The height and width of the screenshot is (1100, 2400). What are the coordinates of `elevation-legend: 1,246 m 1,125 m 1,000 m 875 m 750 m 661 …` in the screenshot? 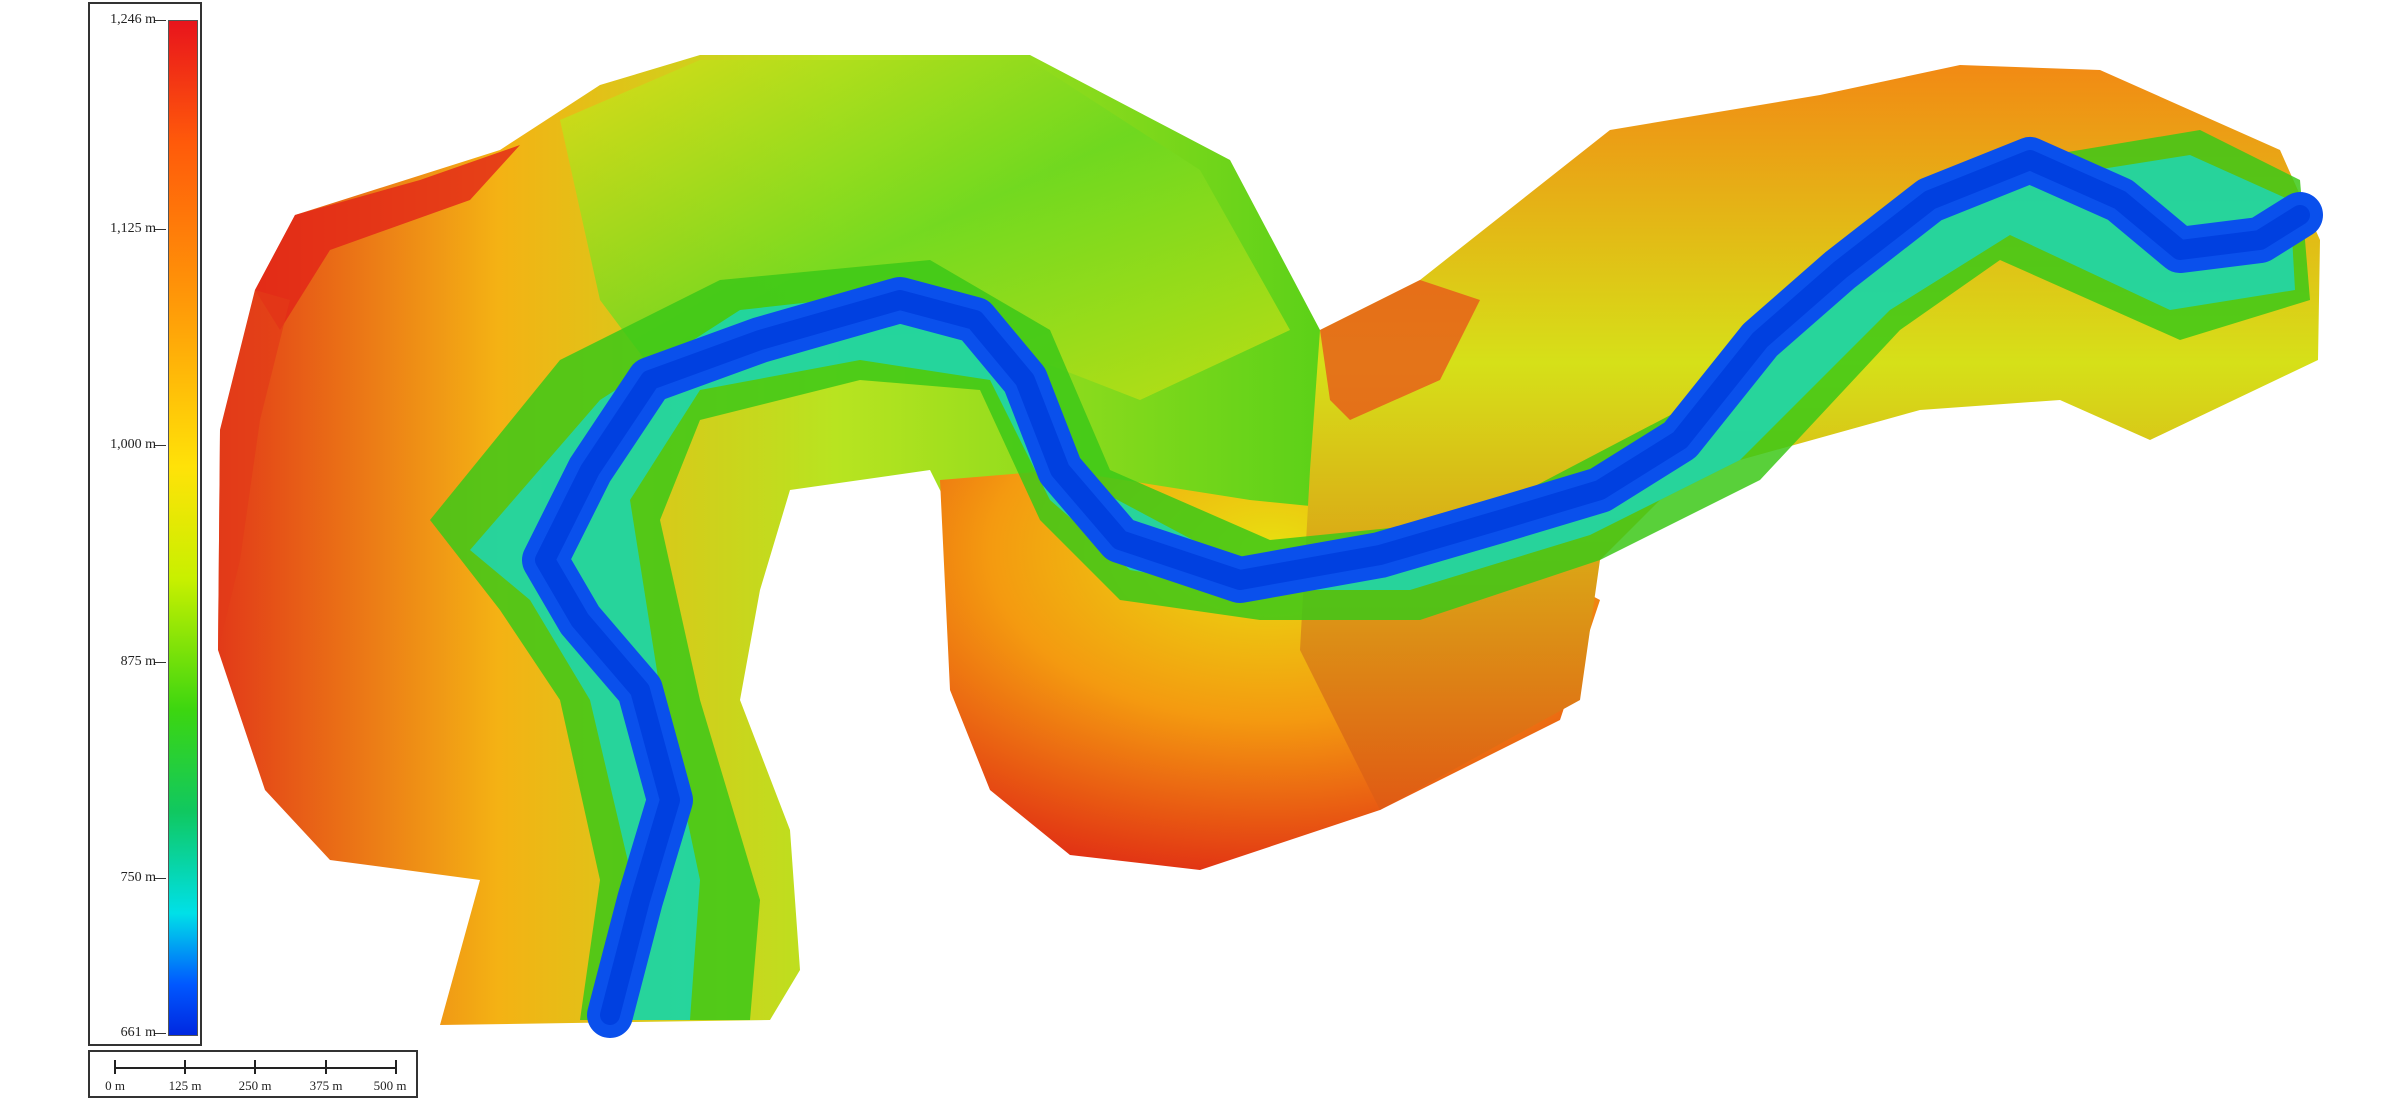 It's located at (145, 524).